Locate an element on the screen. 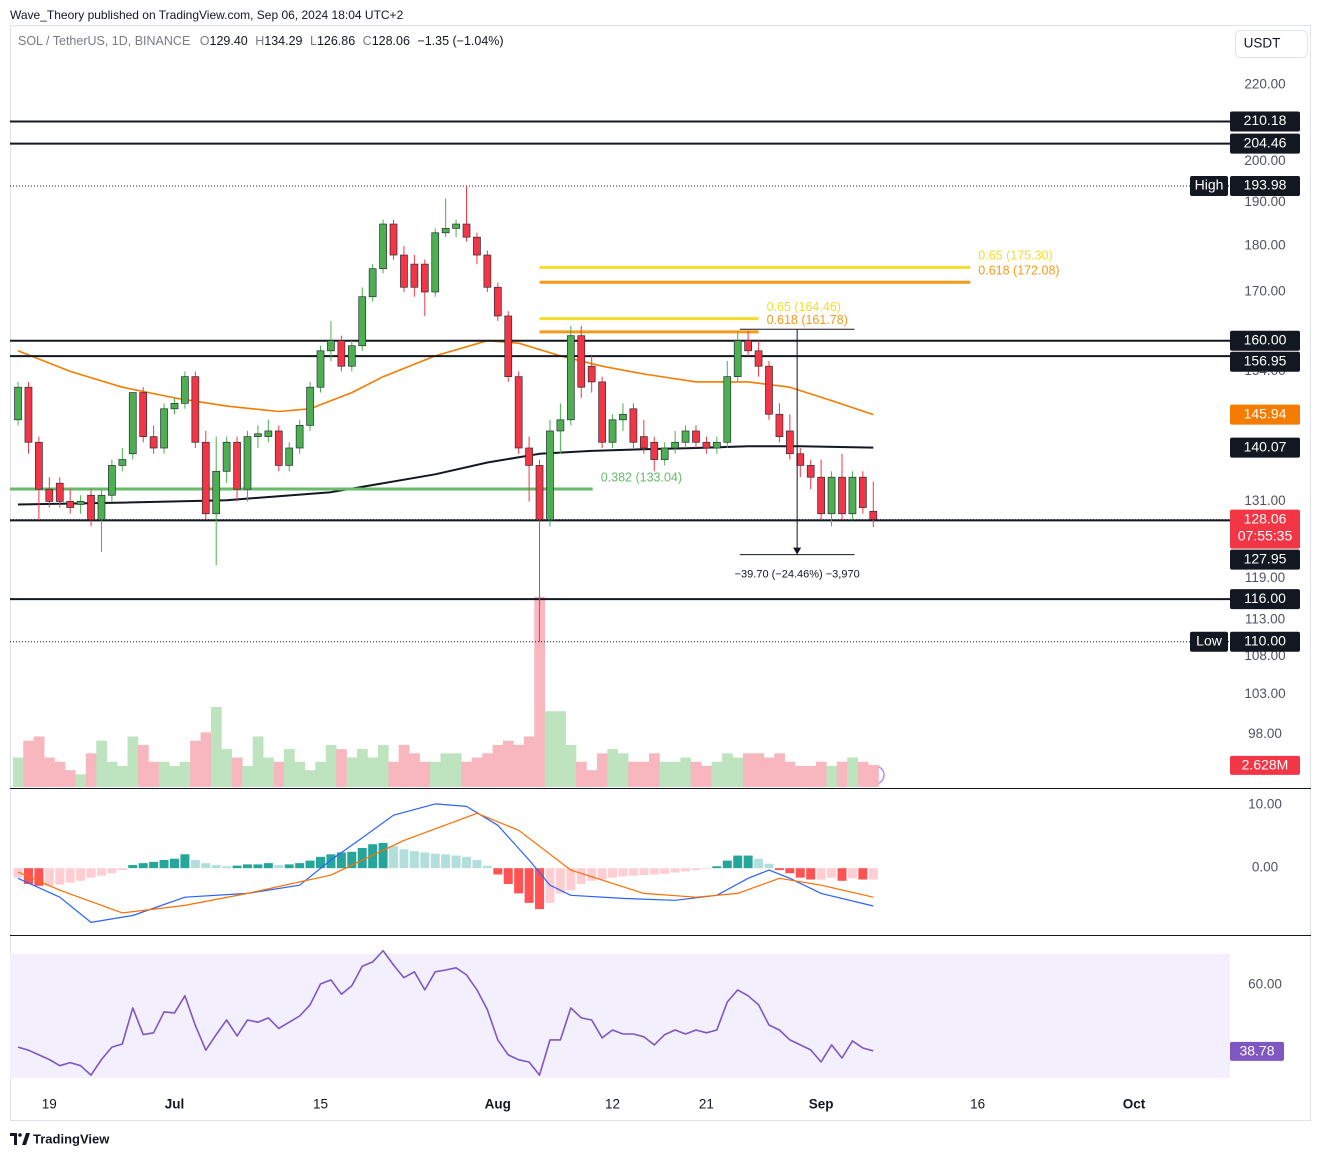  y-tick-label: 190.00 is located at coordinates (1264, 201).